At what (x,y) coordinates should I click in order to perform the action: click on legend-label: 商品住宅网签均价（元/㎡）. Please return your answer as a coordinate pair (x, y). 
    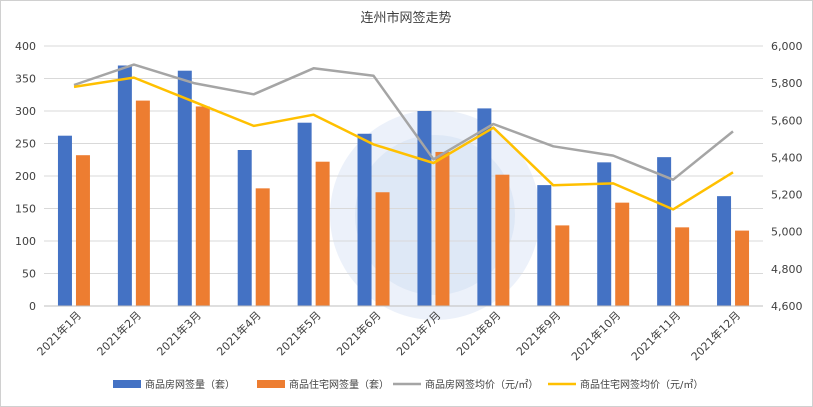
    Looking at the image, I should click on (641, 384).